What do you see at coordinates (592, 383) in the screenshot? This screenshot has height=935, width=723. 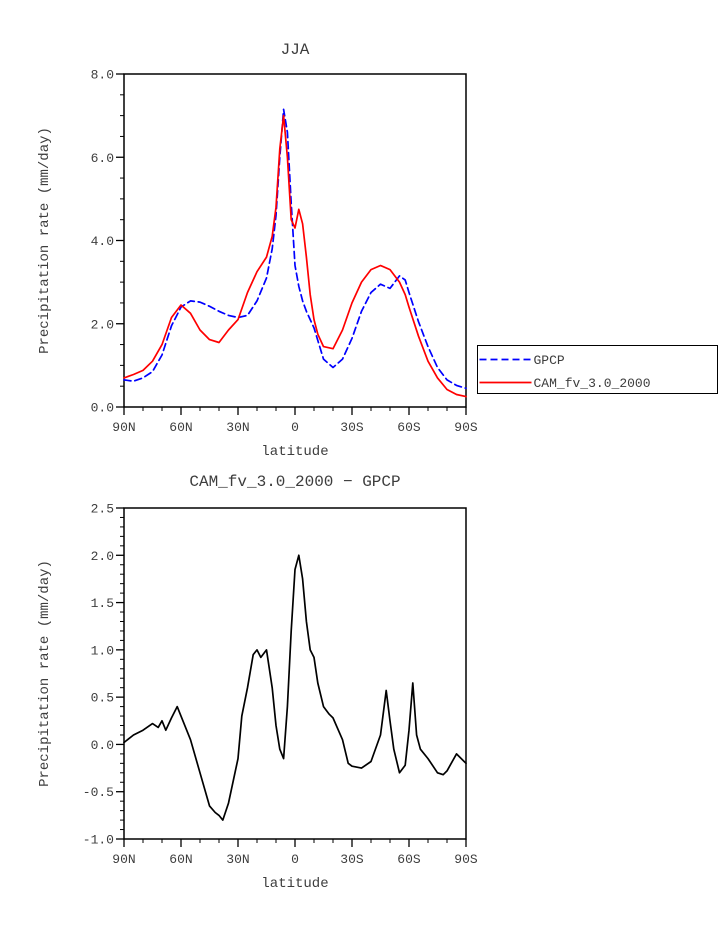 I see `legend-label: CAM_fv_3.0_2000` at bounding box center [592, 383].